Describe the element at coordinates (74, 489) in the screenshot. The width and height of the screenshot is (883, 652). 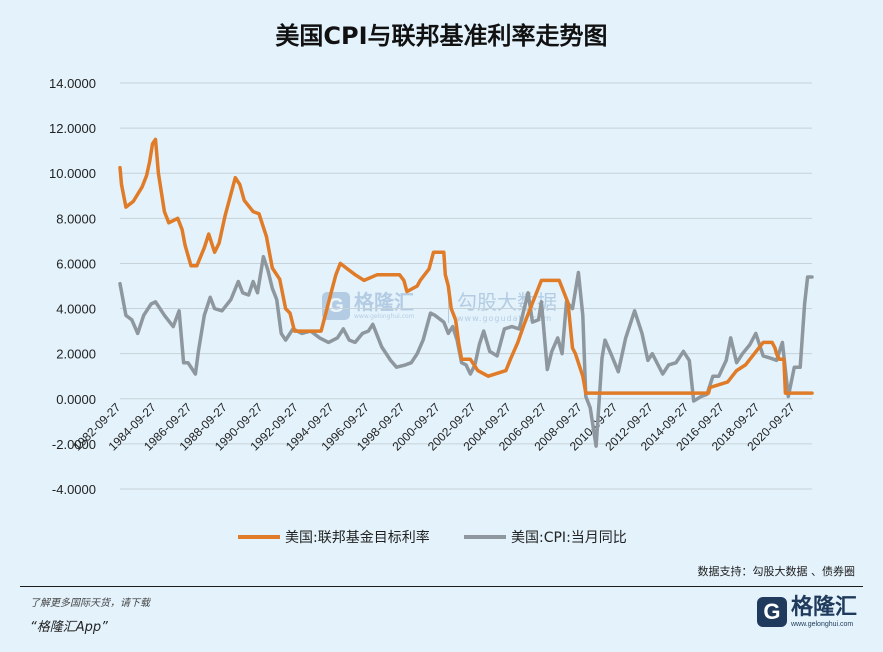
I see `y-tick-label: -4.0000` at that location.